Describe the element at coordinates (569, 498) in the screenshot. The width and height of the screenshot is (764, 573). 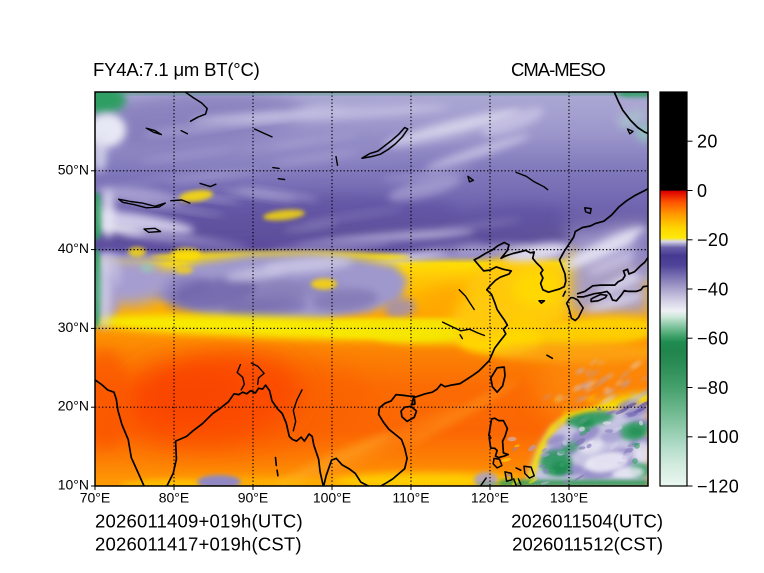
I see `svg-text: 130°E` at that location.